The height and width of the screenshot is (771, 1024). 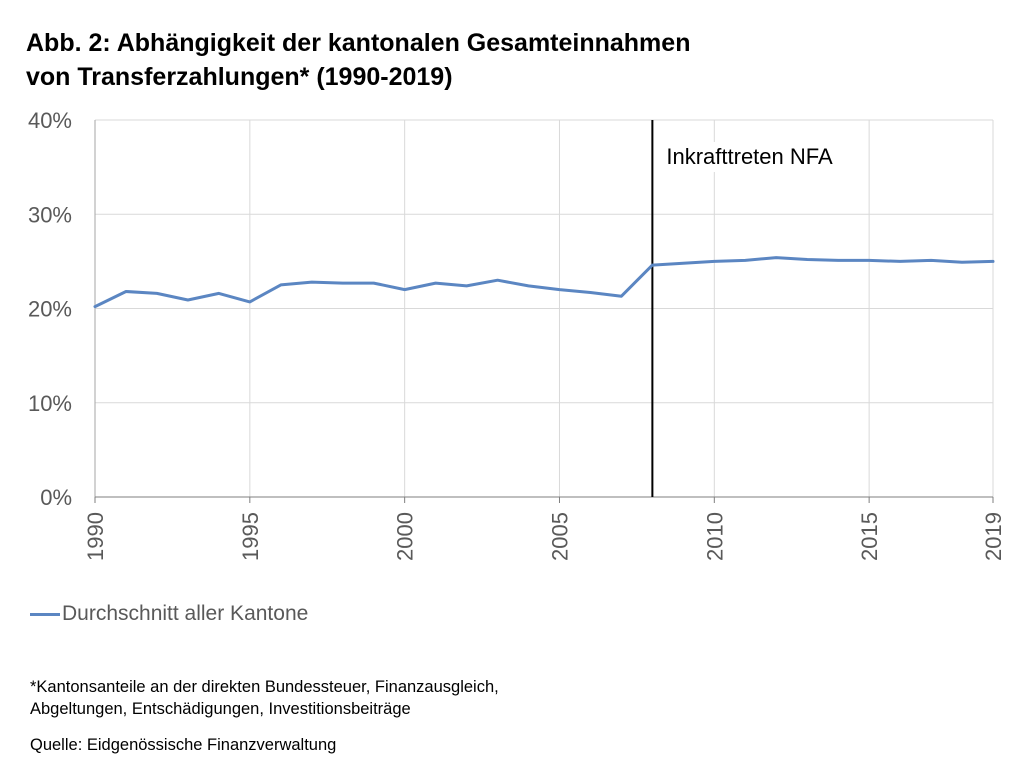 I want to click on series-line, so click(x=544, y=282).